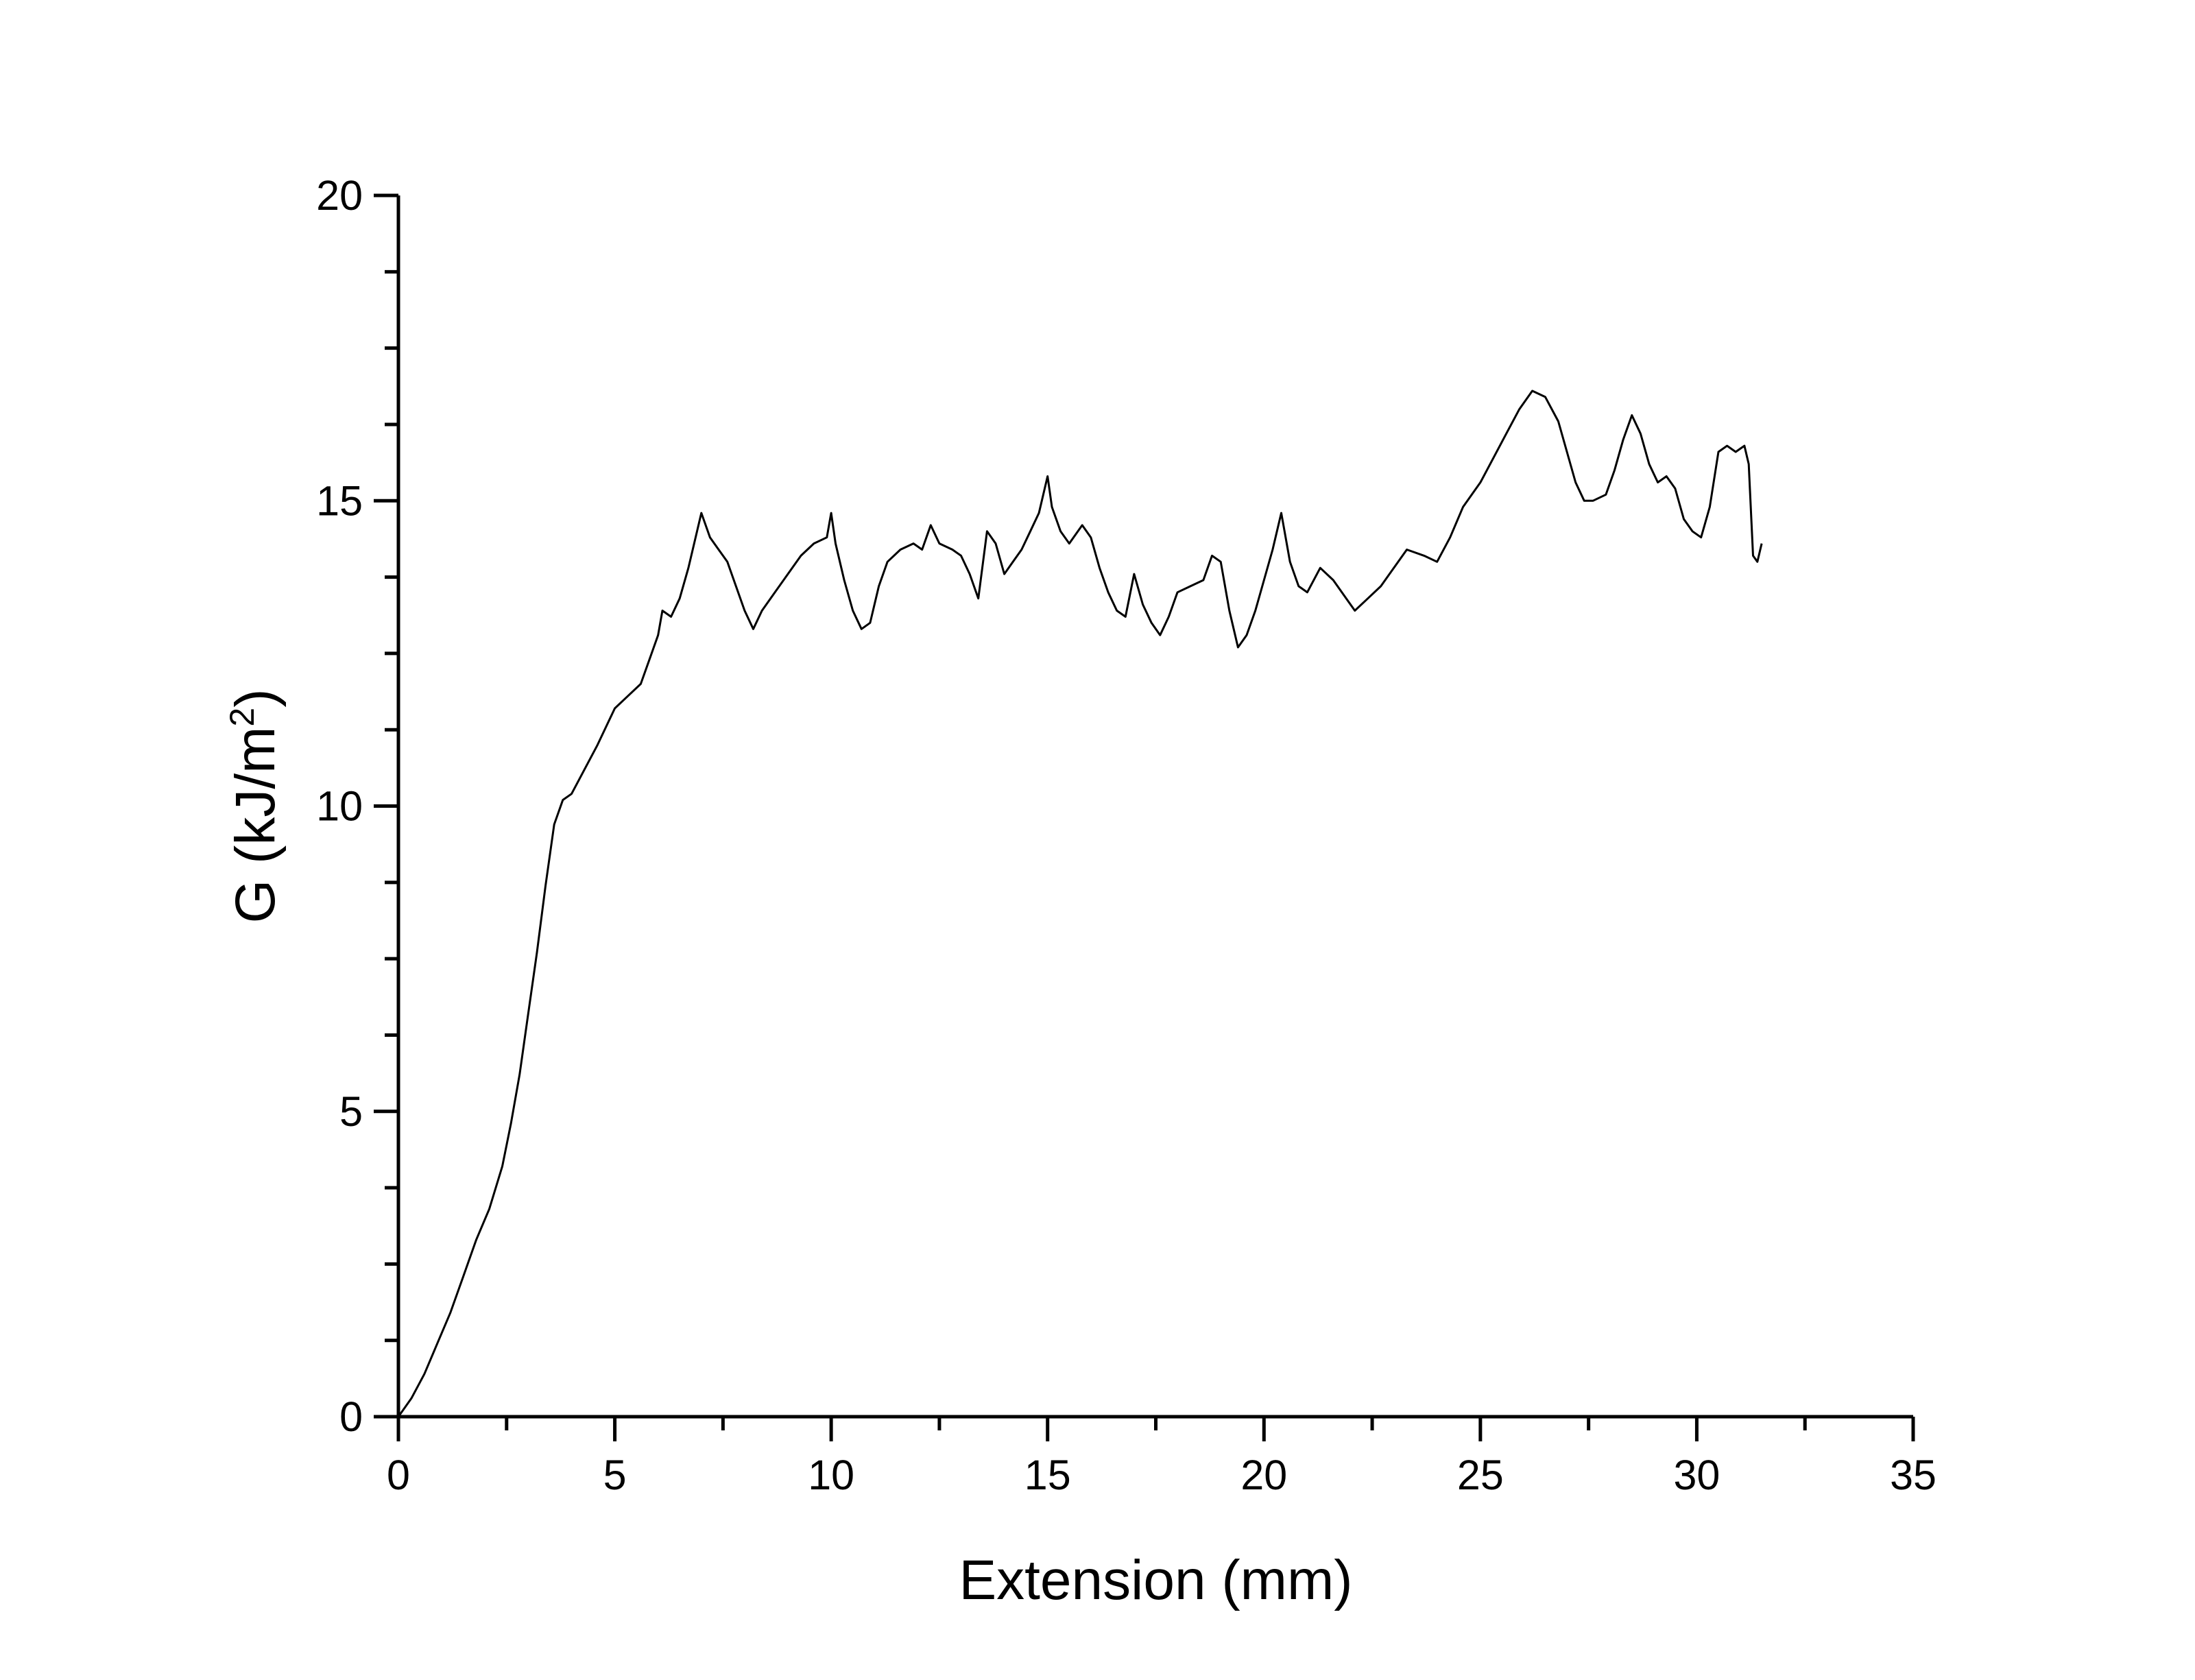 The height and width of the screenshot is (1680, 2195). What do you see at coordinates (351, 1416) in the screenshot?
I see `y-tick-label: 0` at bounding box center [351, 1416].